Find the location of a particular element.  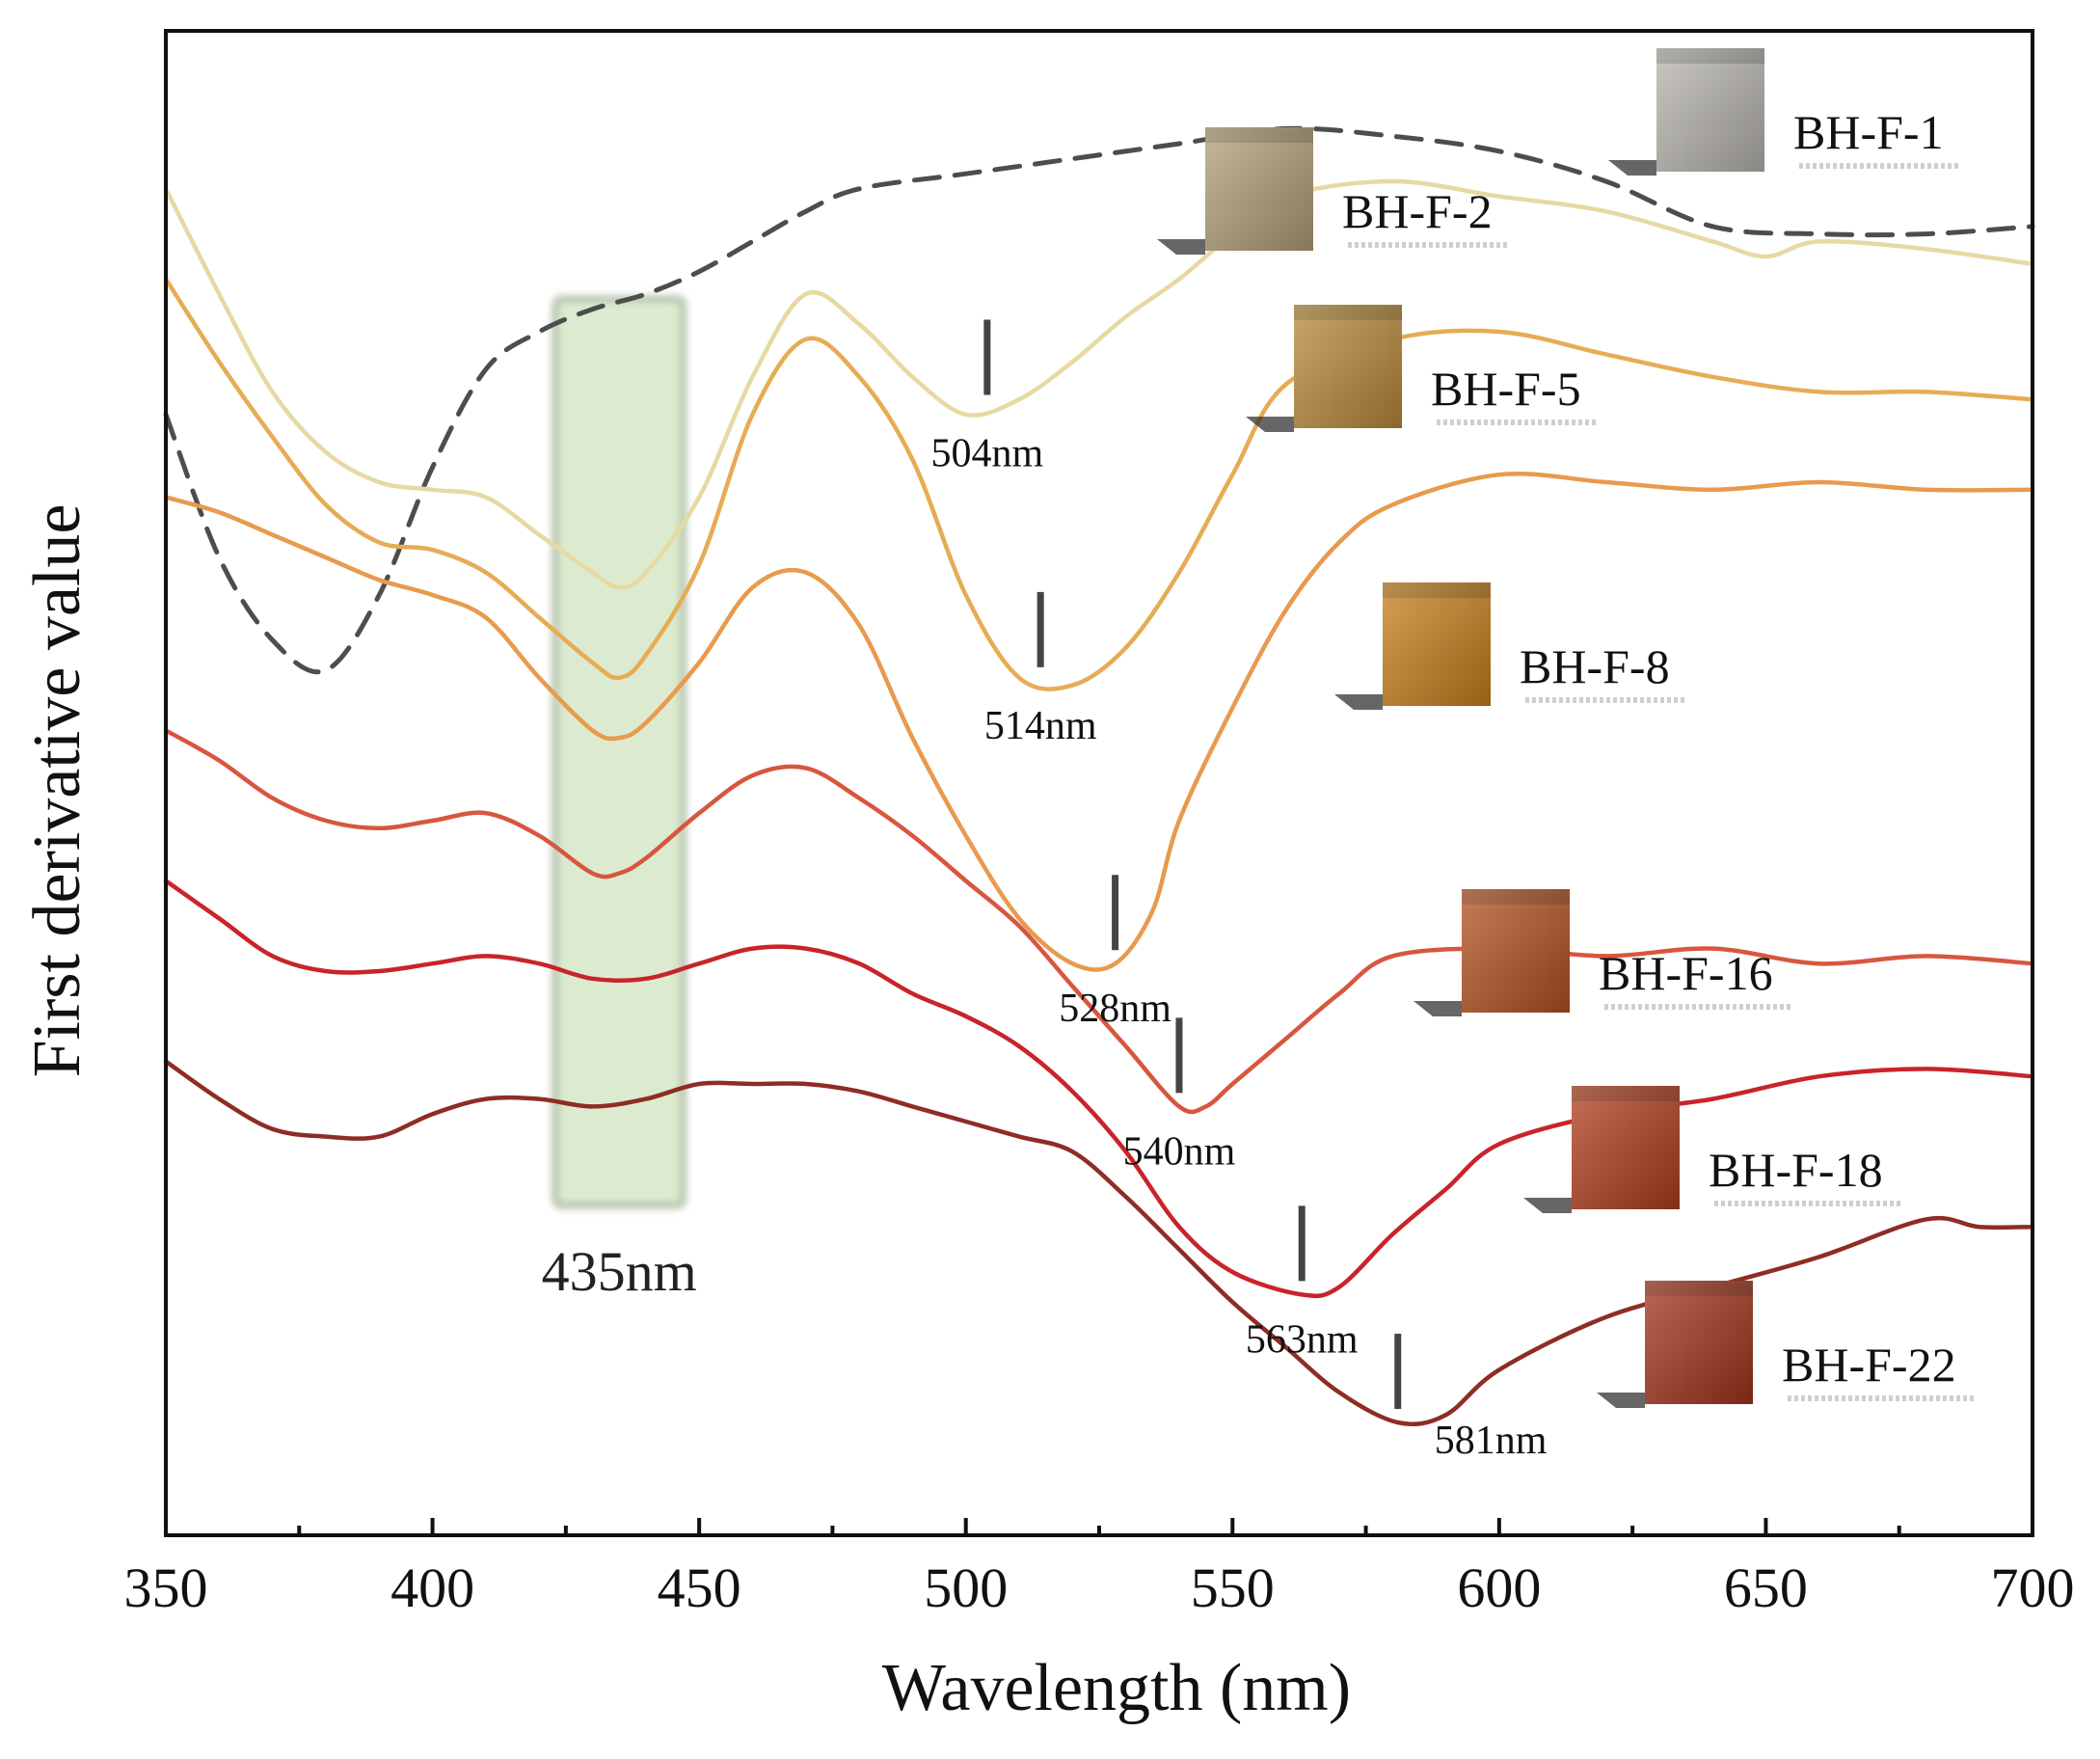

sample-cube-bh-f-8: BH-F-8 is located at coordinates (1510, 646).